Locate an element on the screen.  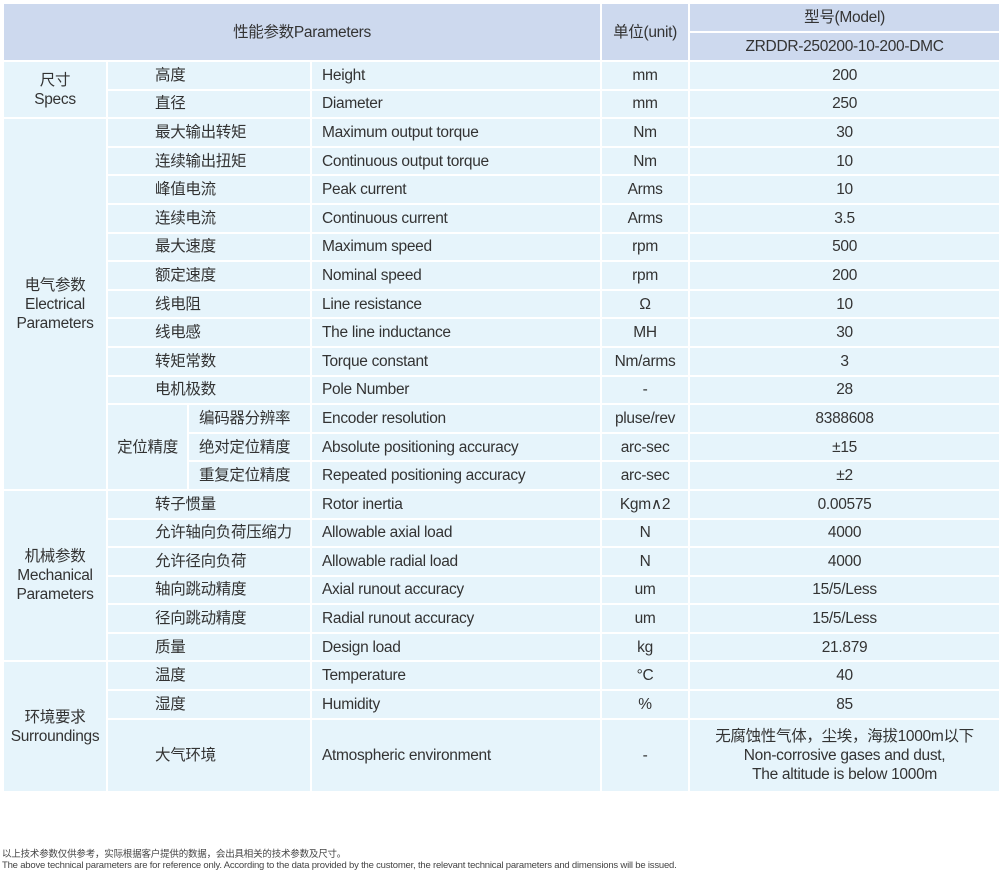
param-value: 250 is located at coordinates (844, 104).